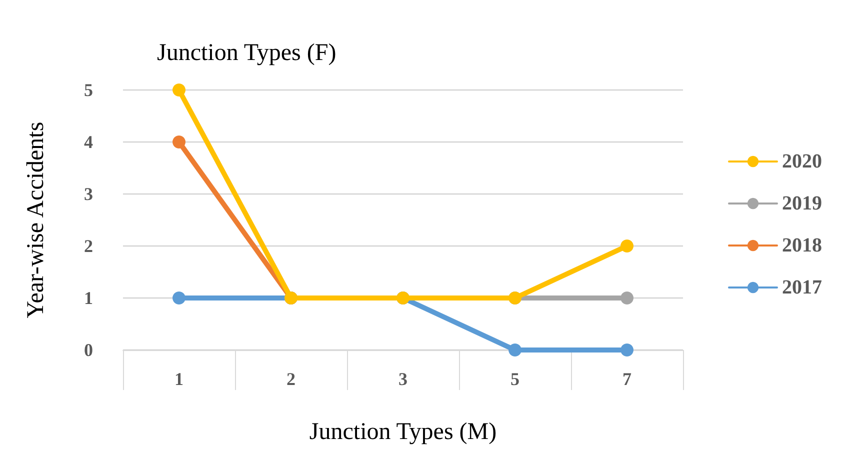 The width and height of the screenshot is (847, 449). I want to click on y-axis-title: Year-wise Accidents, so click(36, 220).